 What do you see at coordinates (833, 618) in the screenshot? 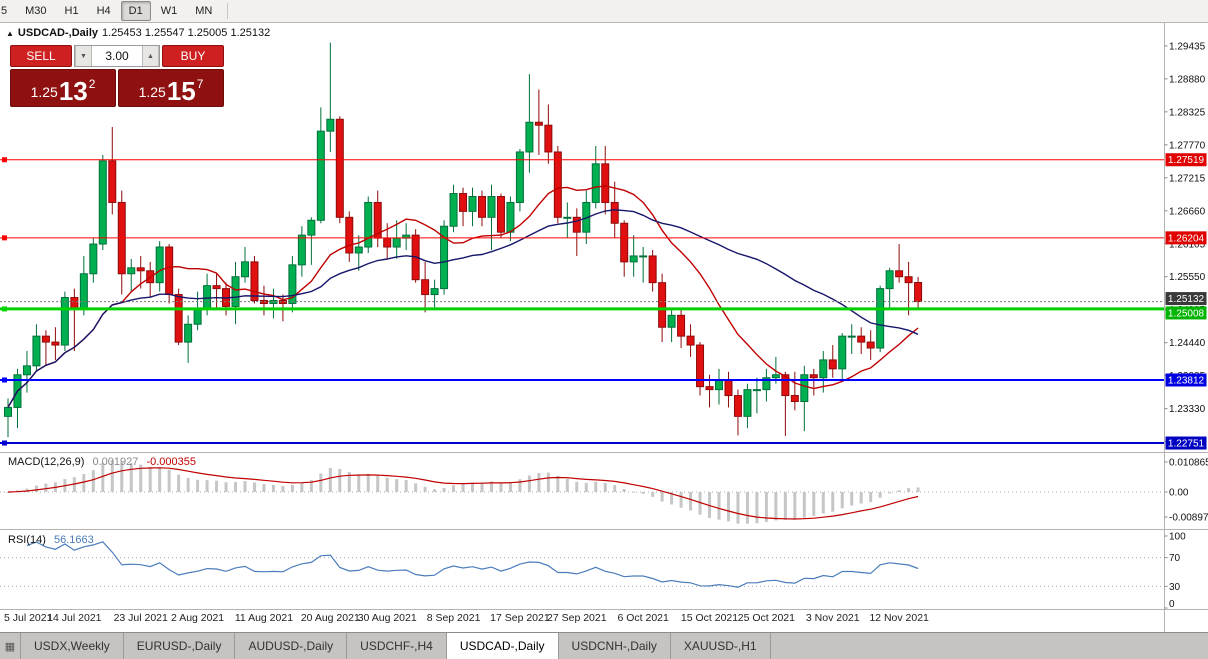
I see `svg-text: 3 Nov 2021` at bounding box center [833, 618].